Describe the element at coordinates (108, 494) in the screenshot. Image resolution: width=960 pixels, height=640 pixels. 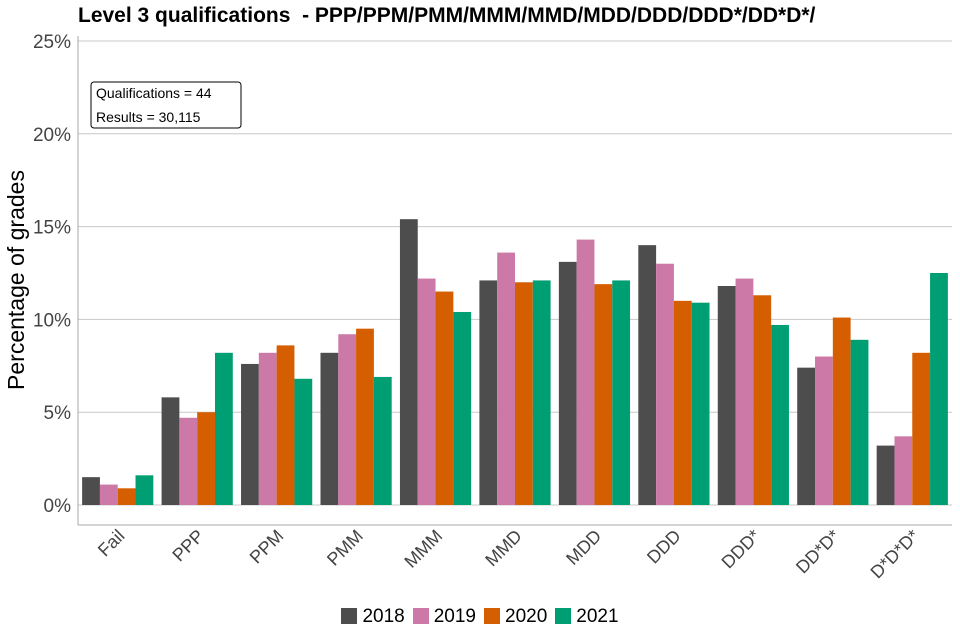
I see `bar-2019-Fail` at that location.